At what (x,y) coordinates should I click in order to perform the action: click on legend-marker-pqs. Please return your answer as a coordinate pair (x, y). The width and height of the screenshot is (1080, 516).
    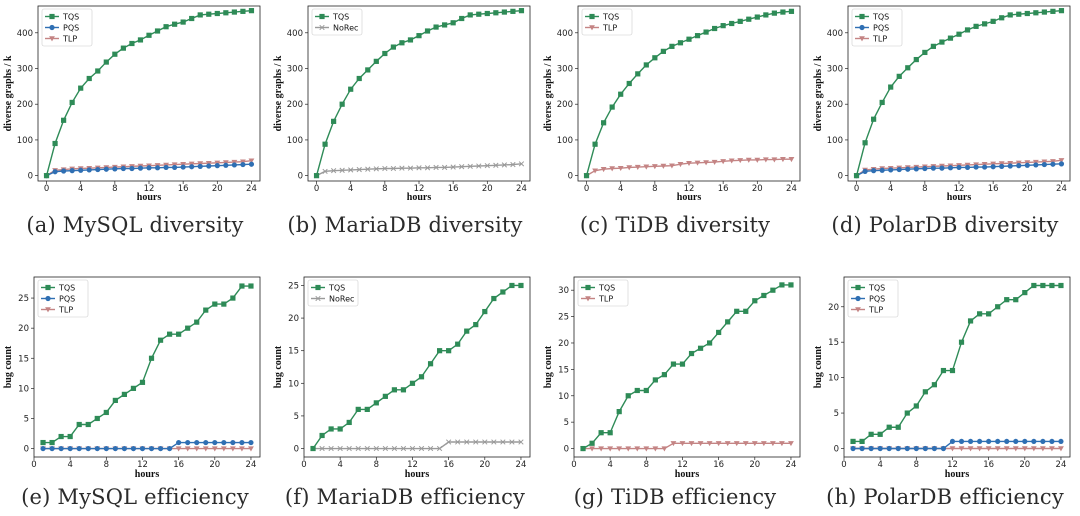
    Looking at the image, I should click on (862, 27).